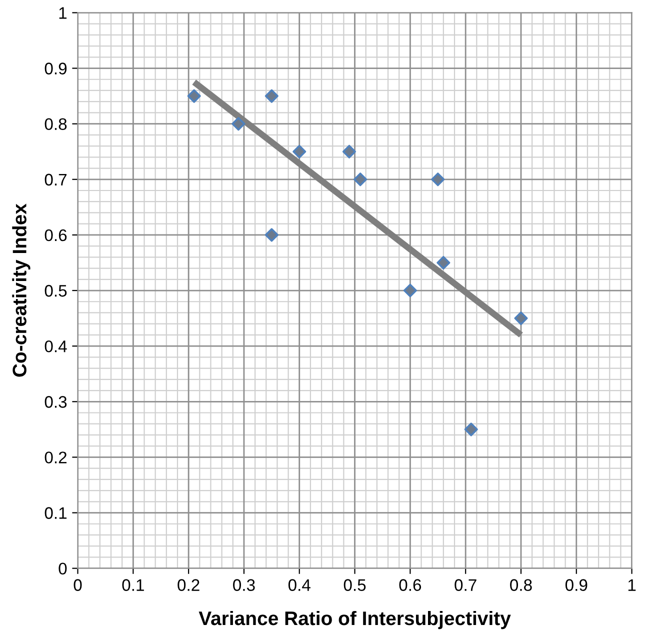  What do you see at coordinates (63, 13) in the screenshot?
I see `y-tick-label: 1` at bounding box center [63, 13].